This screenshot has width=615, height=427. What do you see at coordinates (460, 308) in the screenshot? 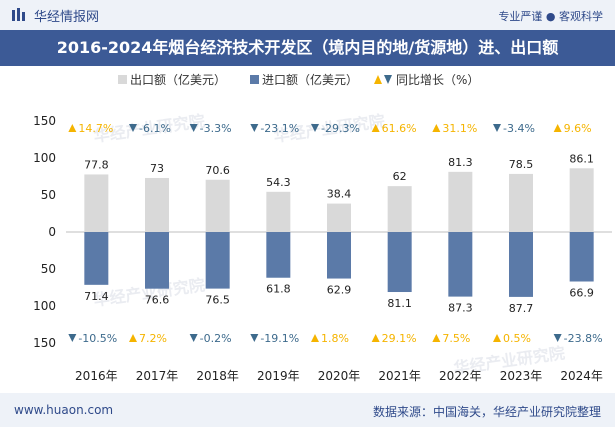
I see `import-value-label: 87.3` at bounding box center [460, 308].